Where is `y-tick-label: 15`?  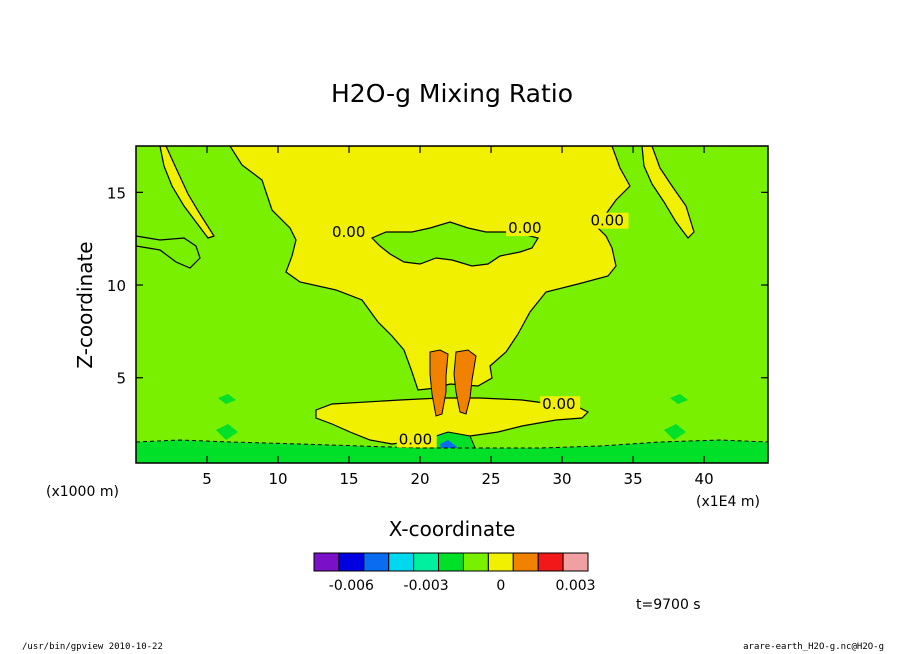 y-tick-label: 15 is located at coordinates (116, 193).